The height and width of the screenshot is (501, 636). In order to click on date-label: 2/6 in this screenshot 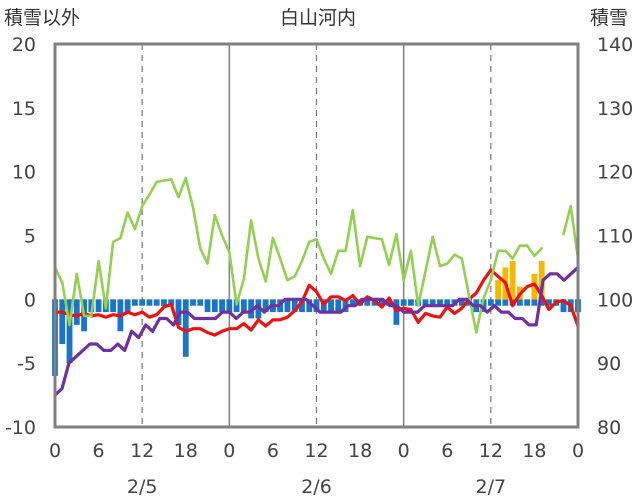, I will do `click(316, 487)`.